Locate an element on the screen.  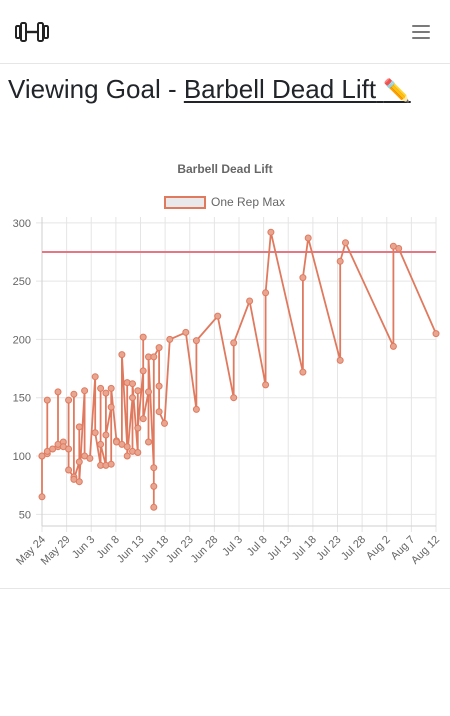
legend-label: One Rep Max is located at coordinates (248, 202).